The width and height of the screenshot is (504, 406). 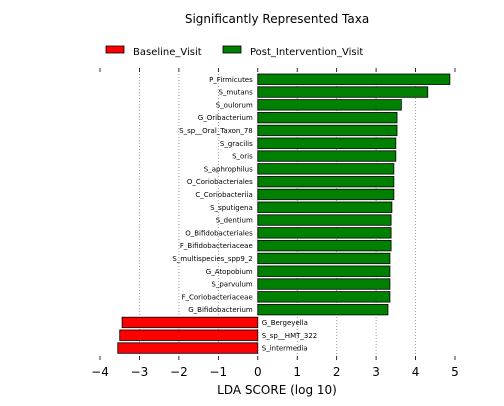 What do you see at coordinates (216, 297) in the screenshot?
I see `taxon-label: F_Coriobacteriaceae` at bounding box center [216, 297].